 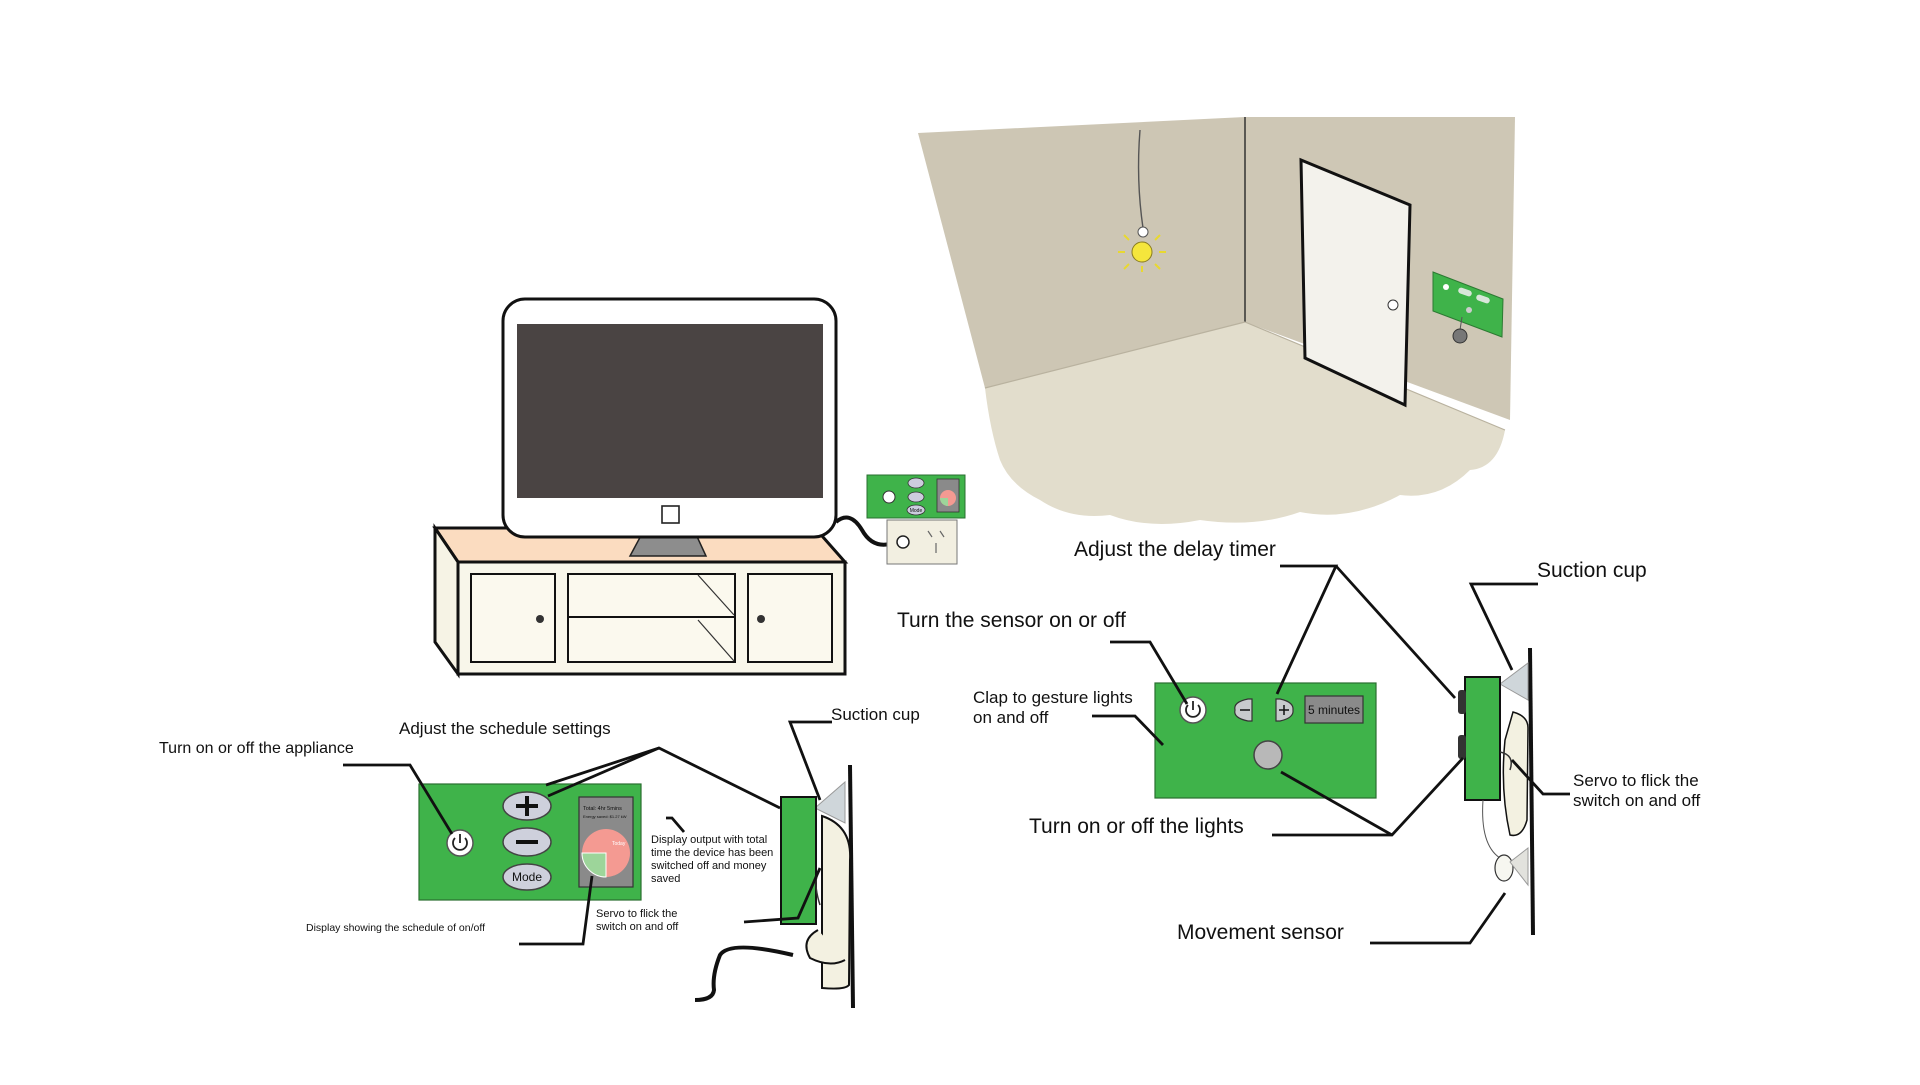 What do you see at coordinates (1081, 252) in the screenshot?
I see `room-left-wall` at bounding box center [1081, 252].